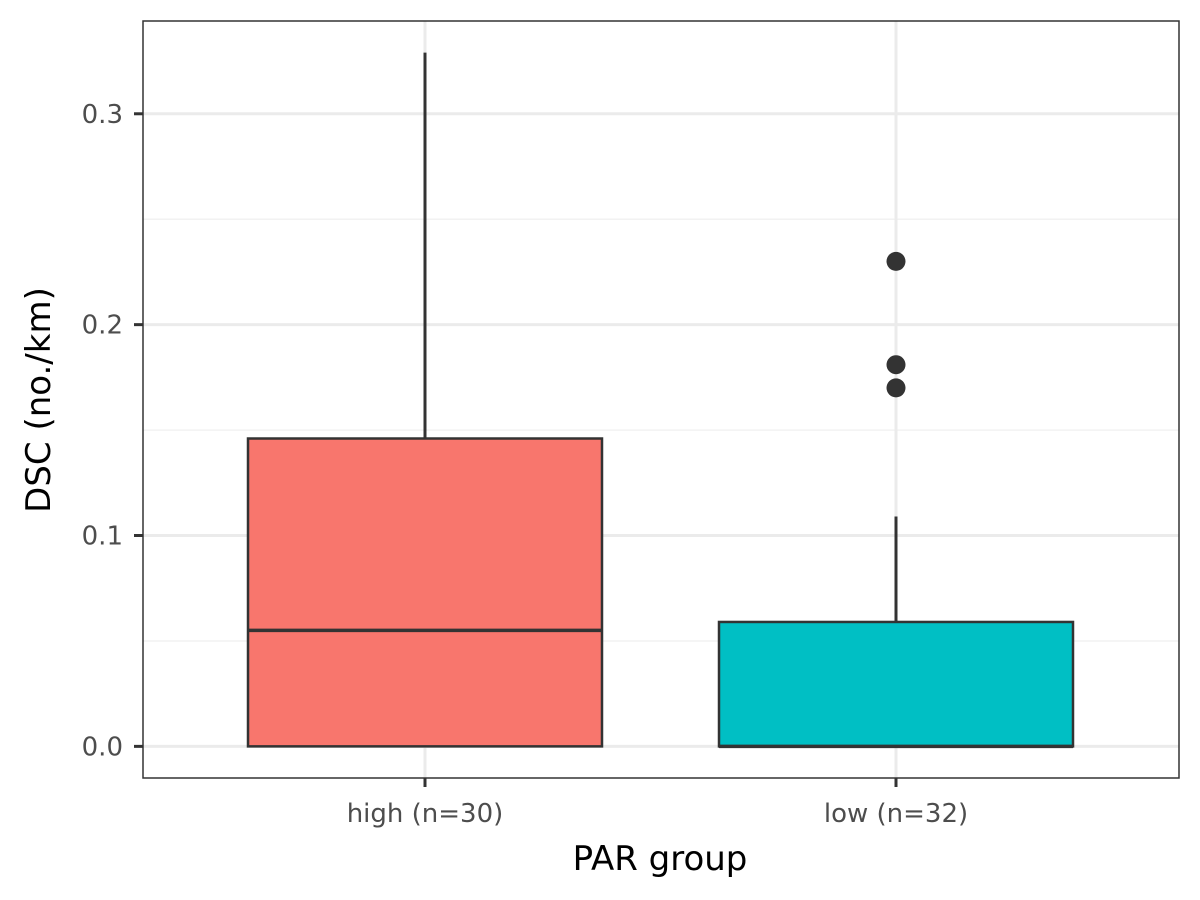 Image resolution: width=1200 pixels, height=900 pixels. What do you see at coordinates (102, 747) in the screenshot?
I see `y-tick-label: 0.0` at bounding box center [102, 747].